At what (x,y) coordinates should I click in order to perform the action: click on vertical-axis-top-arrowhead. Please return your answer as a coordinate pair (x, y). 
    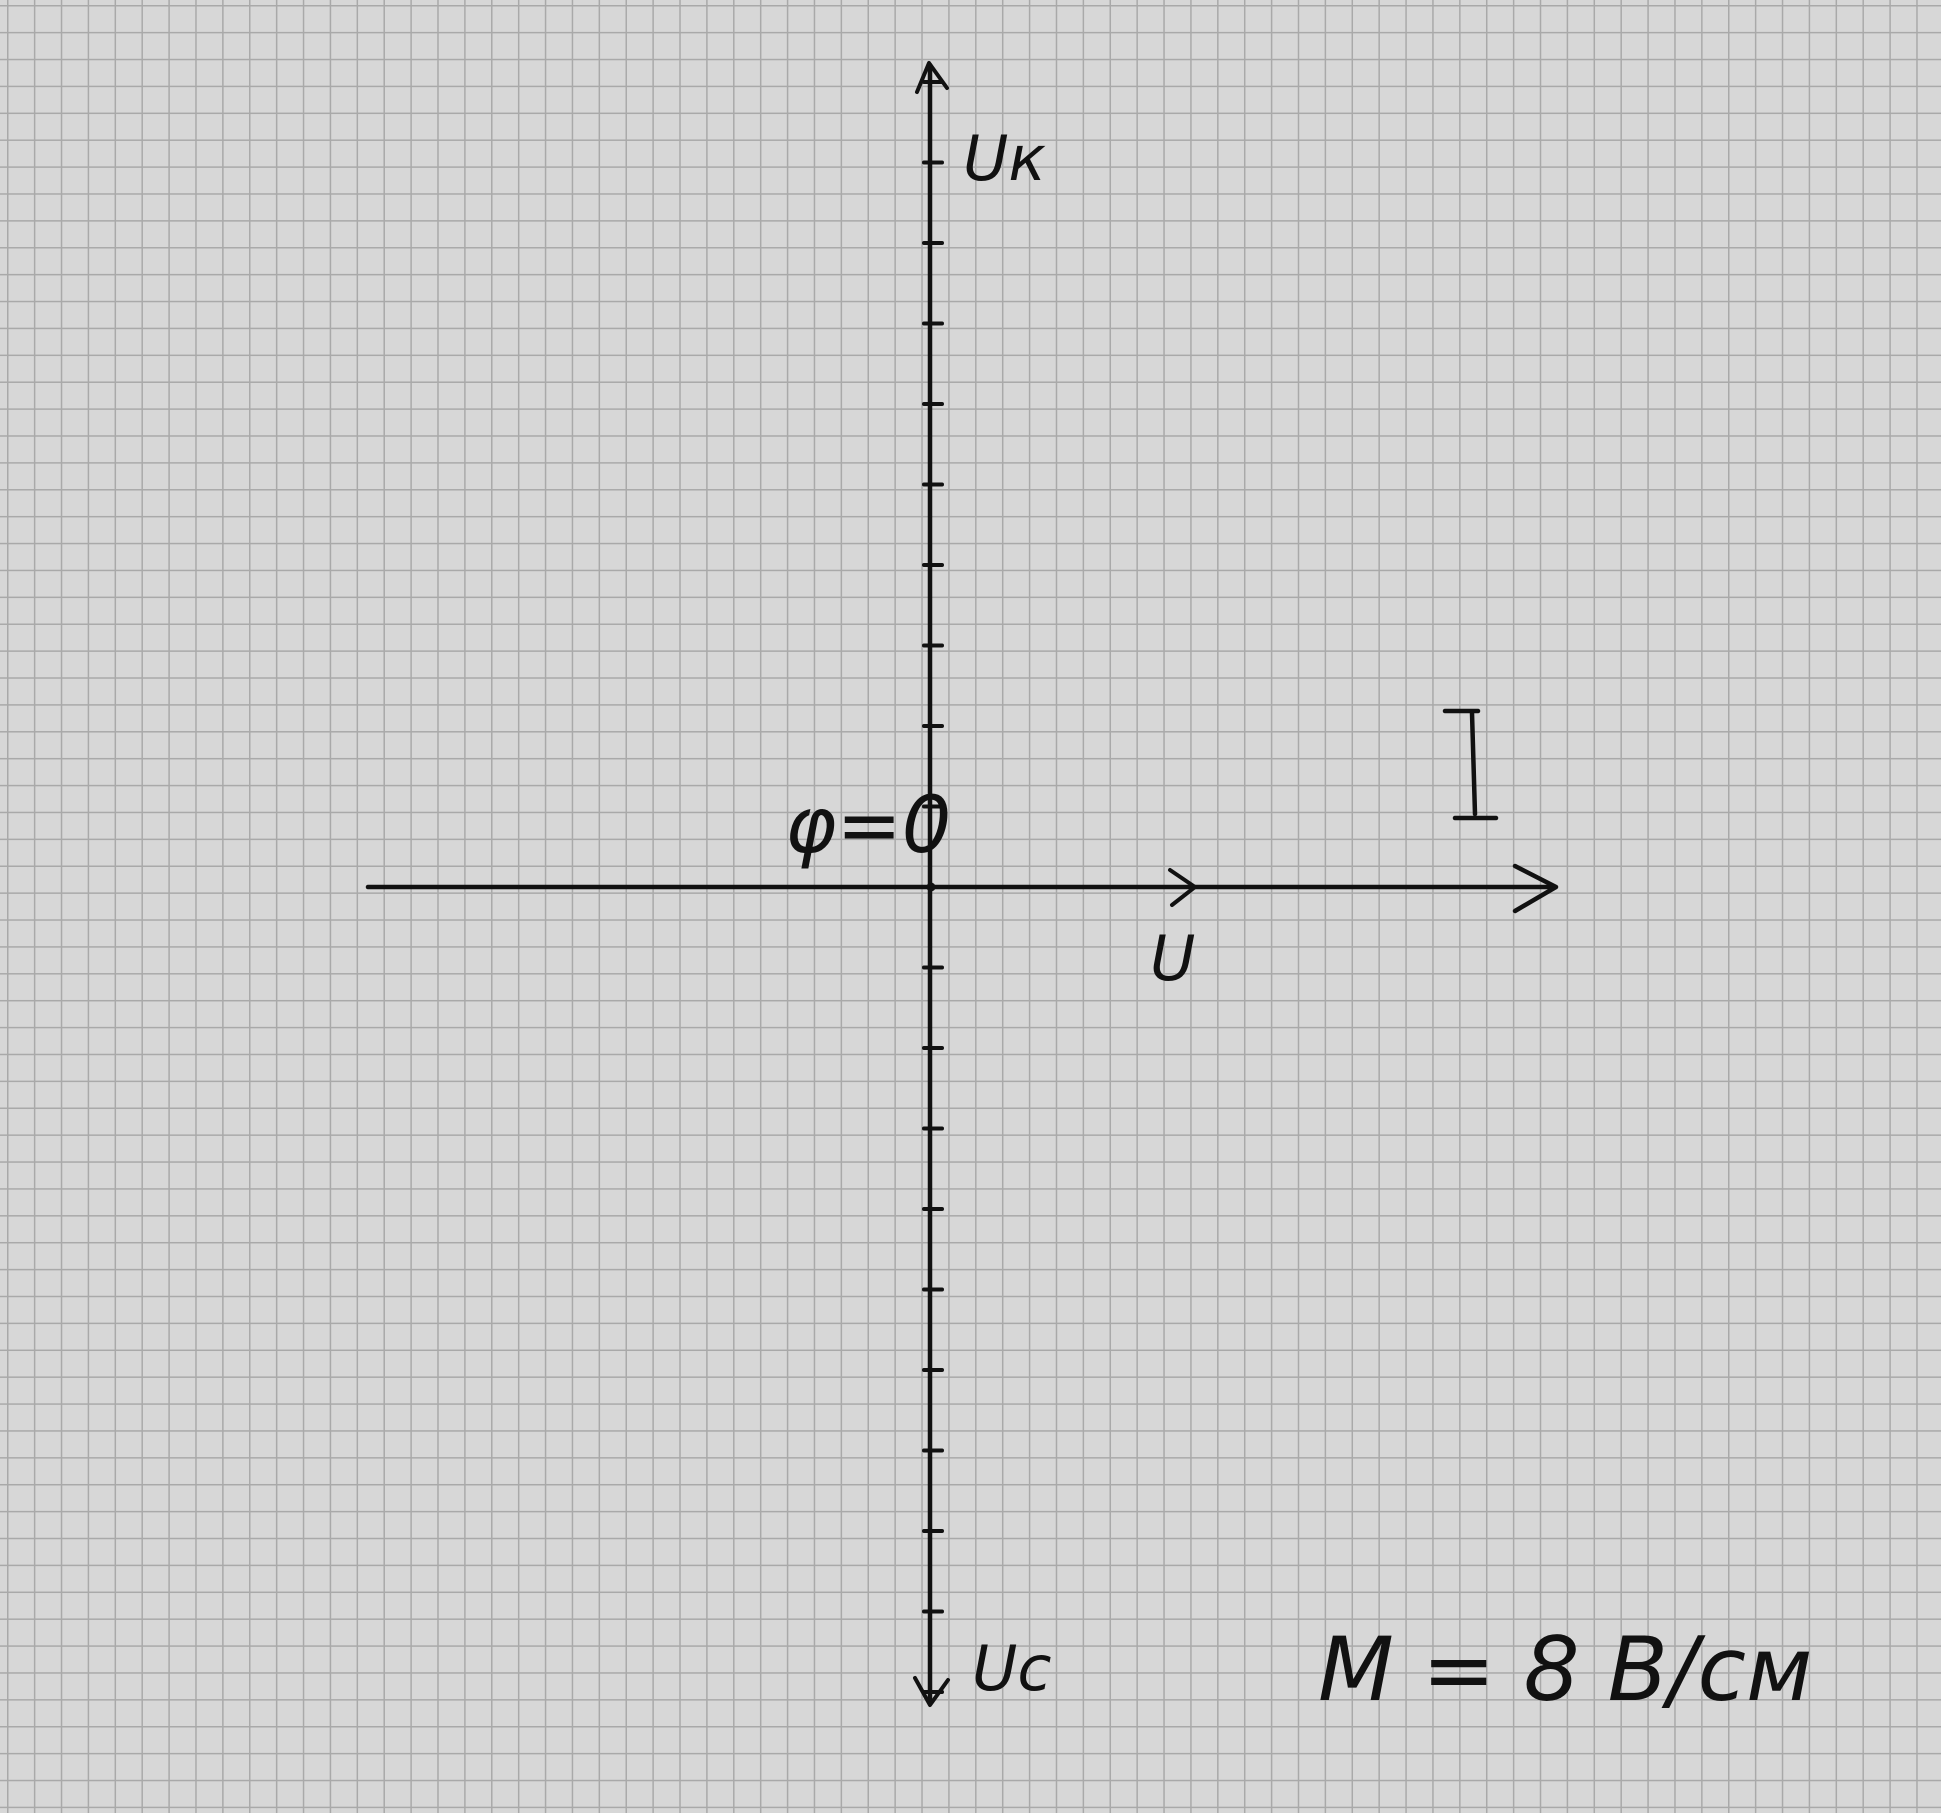
    Looking at the image, I should click on (932, 77).